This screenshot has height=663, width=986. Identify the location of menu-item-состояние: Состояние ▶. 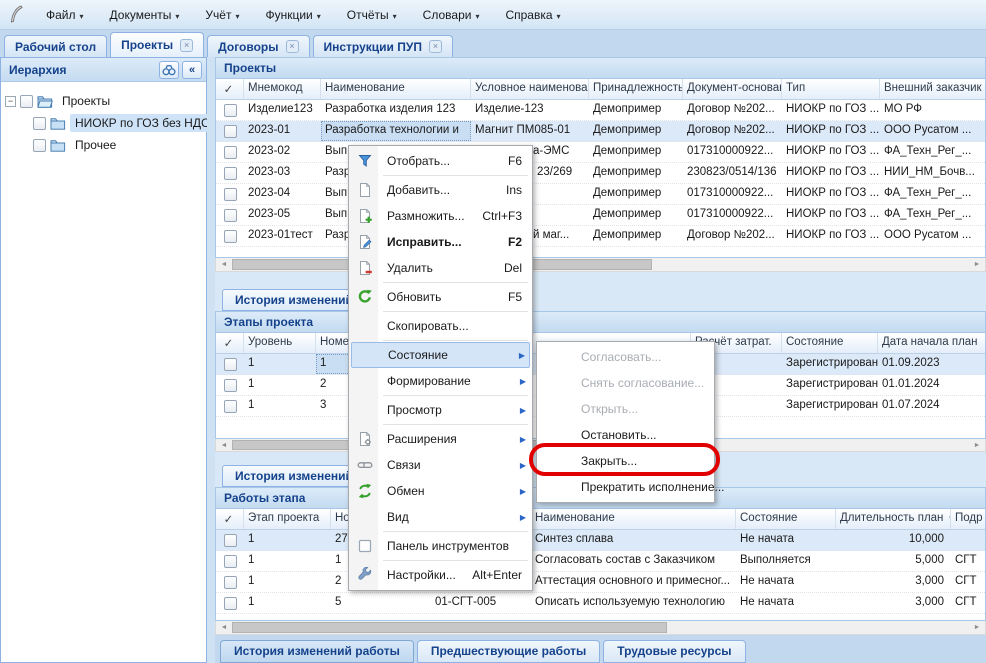
(440, 355).